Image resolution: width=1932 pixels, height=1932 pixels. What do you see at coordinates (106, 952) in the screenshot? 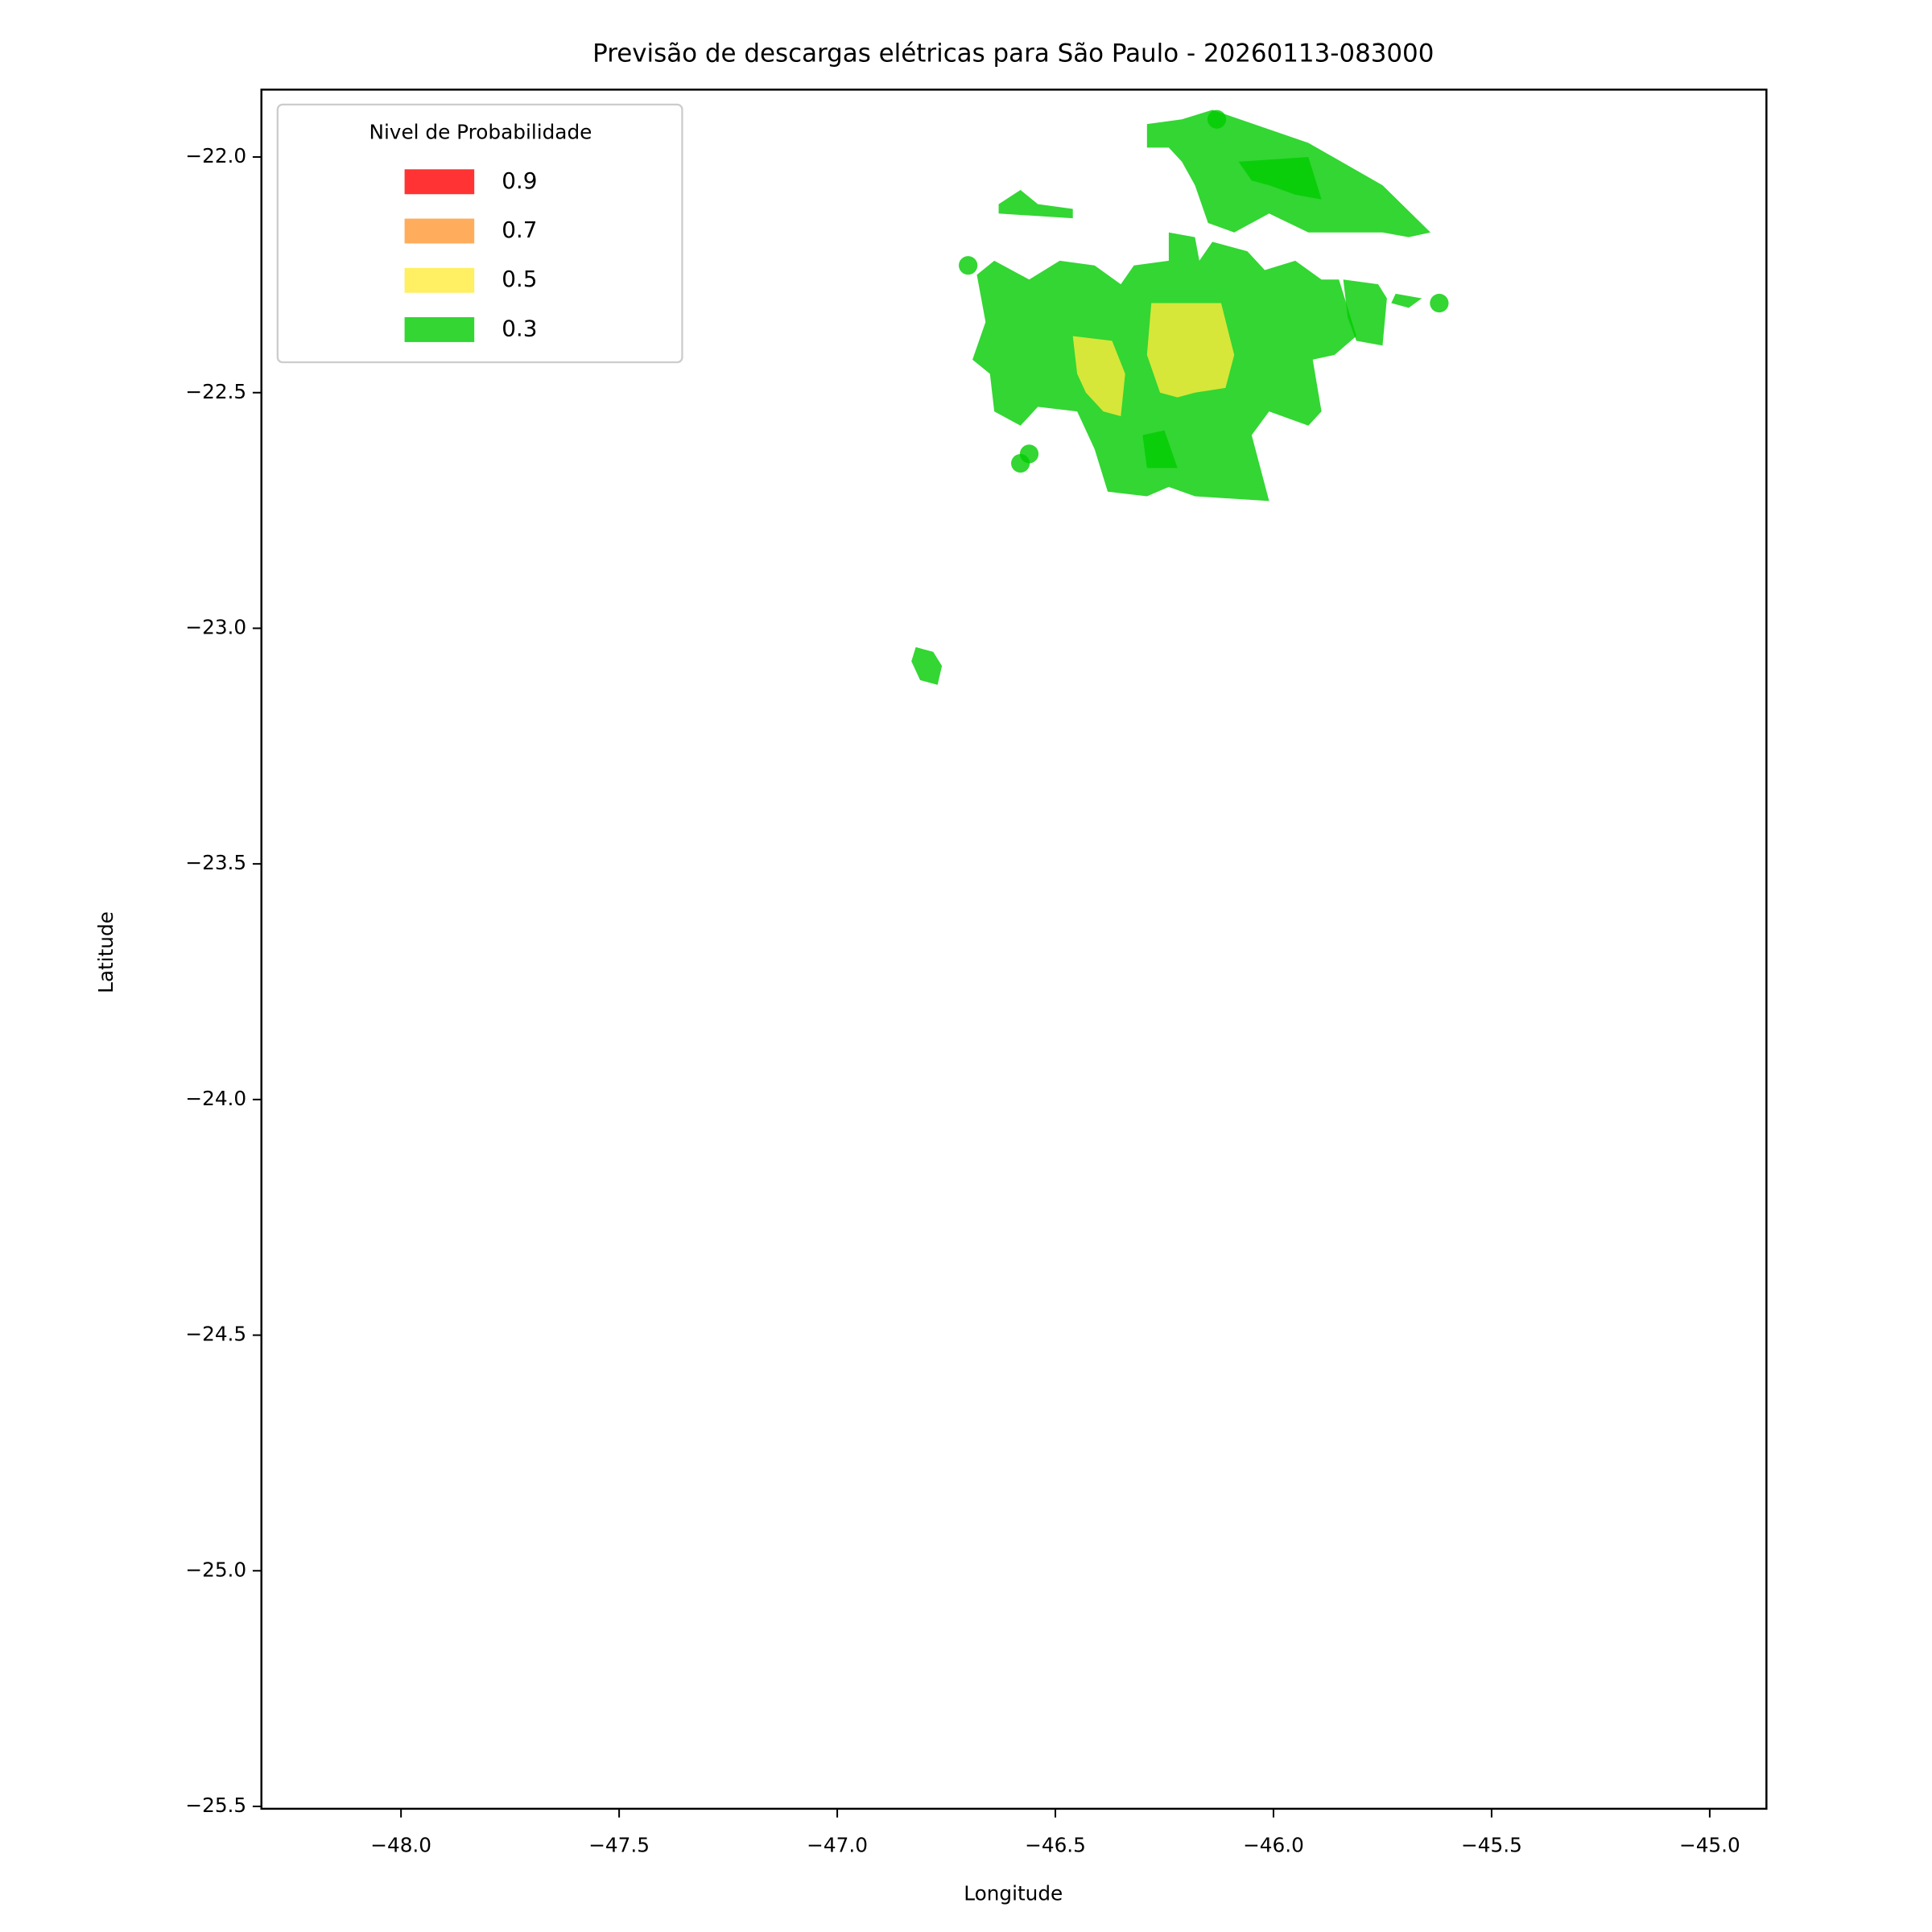
I see `y-axis-label: Latitude` at bounding box center [106, 952].